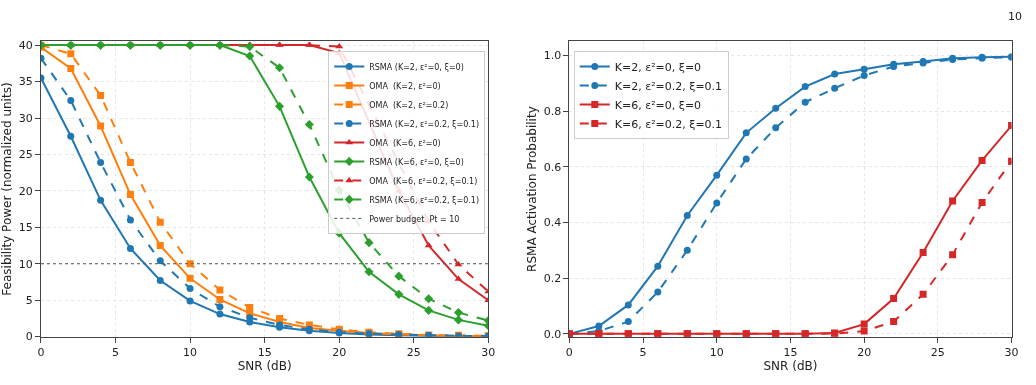 Image resolution: width=1036 pixels, height=385 pixels. I want to click on y-tick-label: 0.8, so click(552, 111).